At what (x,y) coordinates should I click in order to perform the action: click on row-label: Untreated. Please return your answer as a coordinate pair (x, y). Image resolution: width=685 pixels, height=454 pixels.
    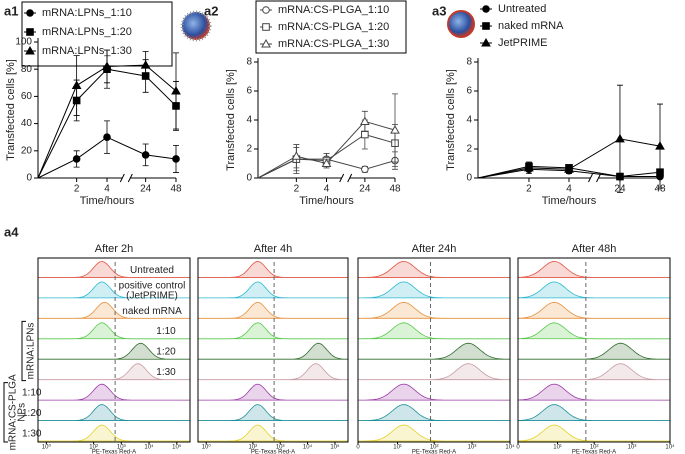
    Looking at the image, I should click on (152, 270).